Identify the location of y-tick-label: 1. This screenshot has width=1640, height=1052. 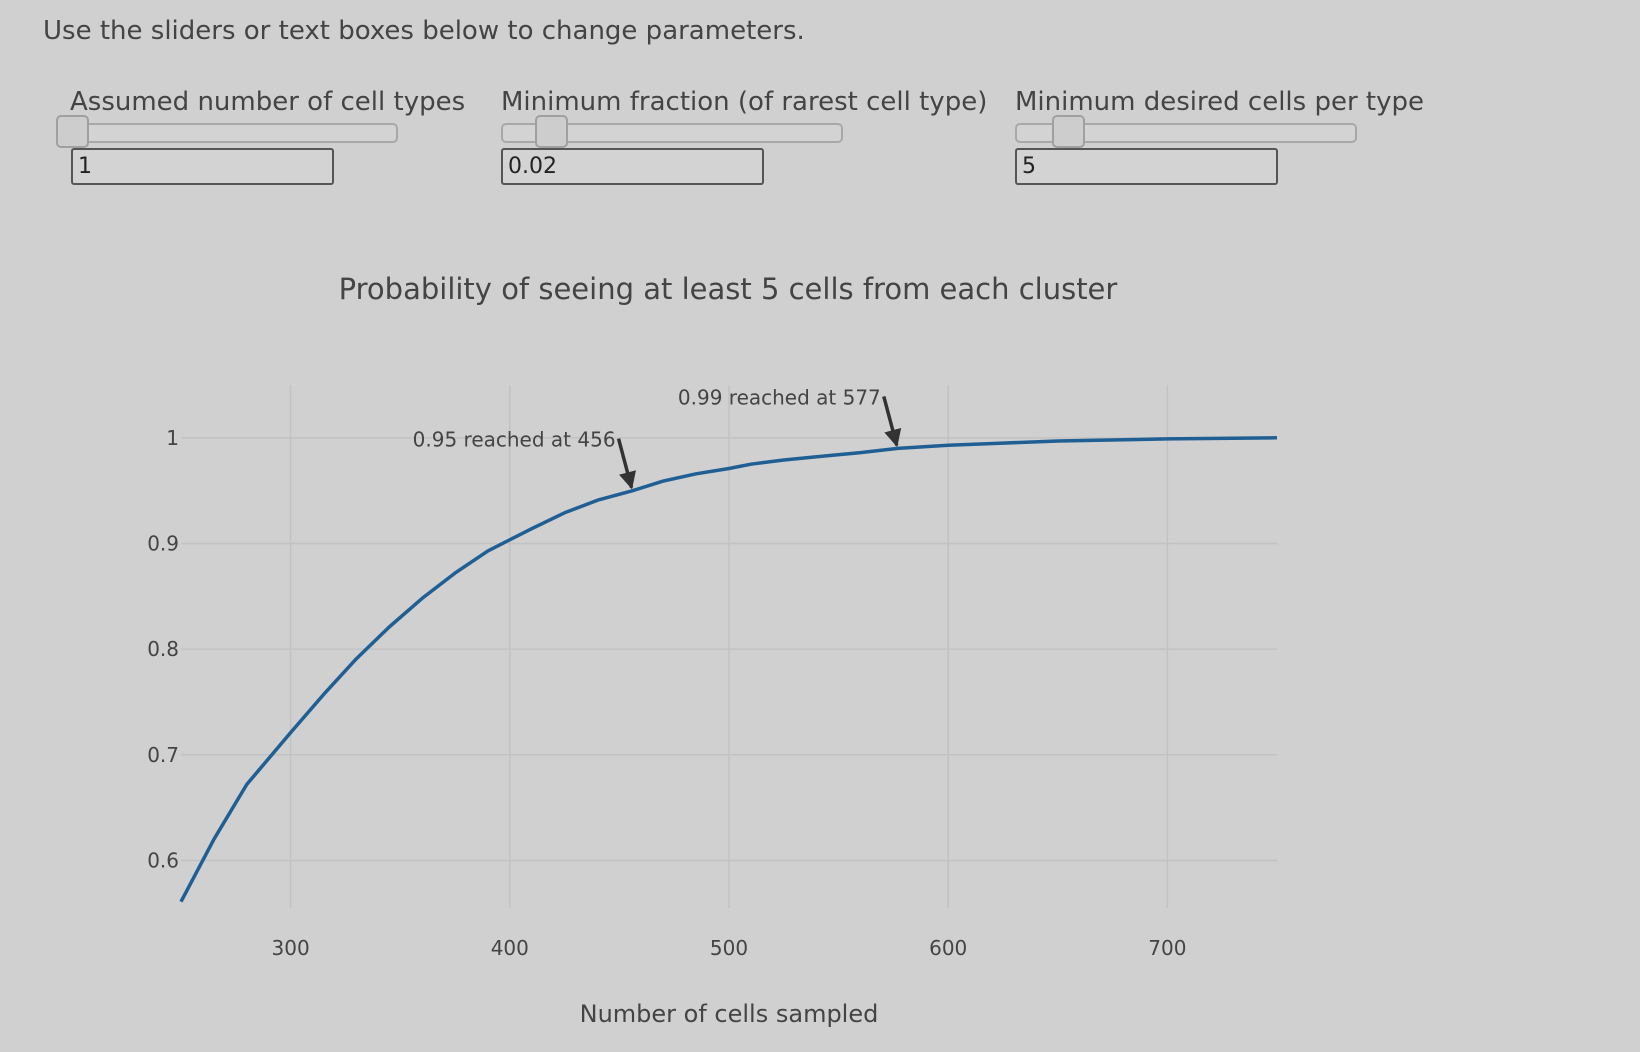
(172, 438).